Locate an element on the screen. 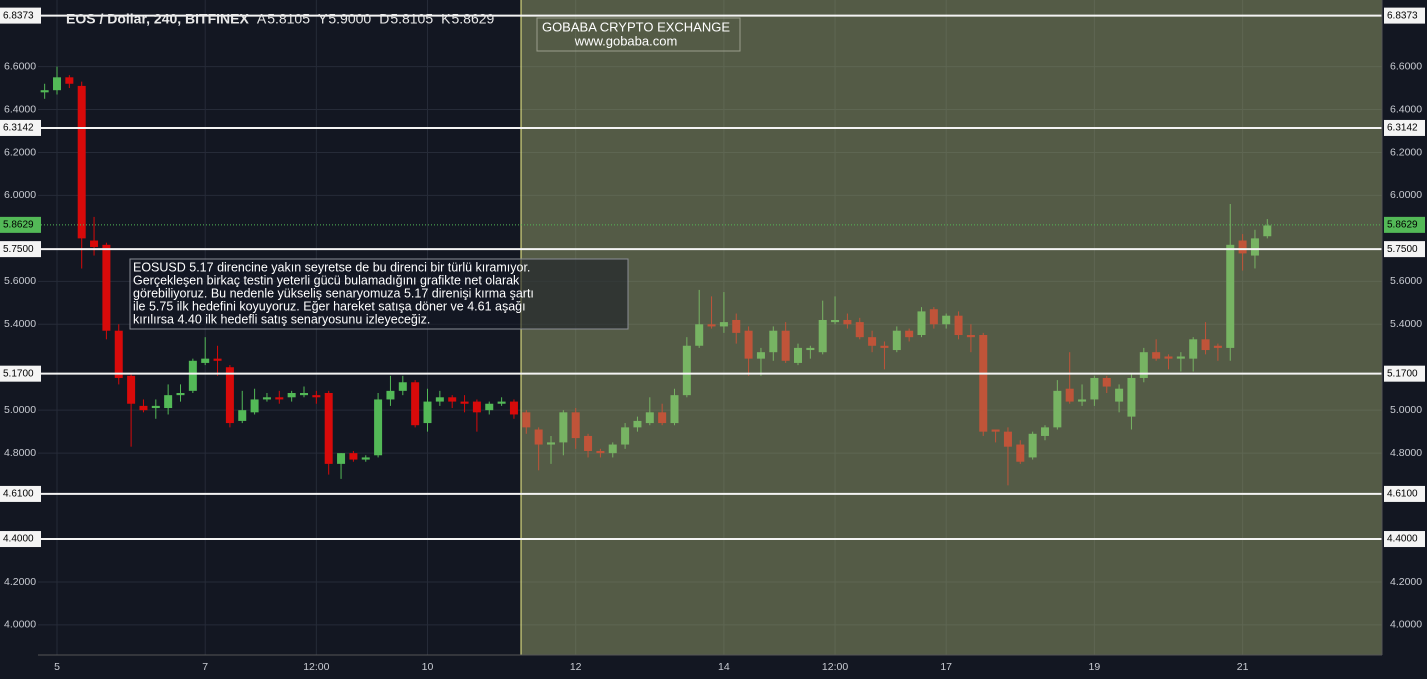  last-price-label: 5.8629 is located at coordinates (1402, 225).